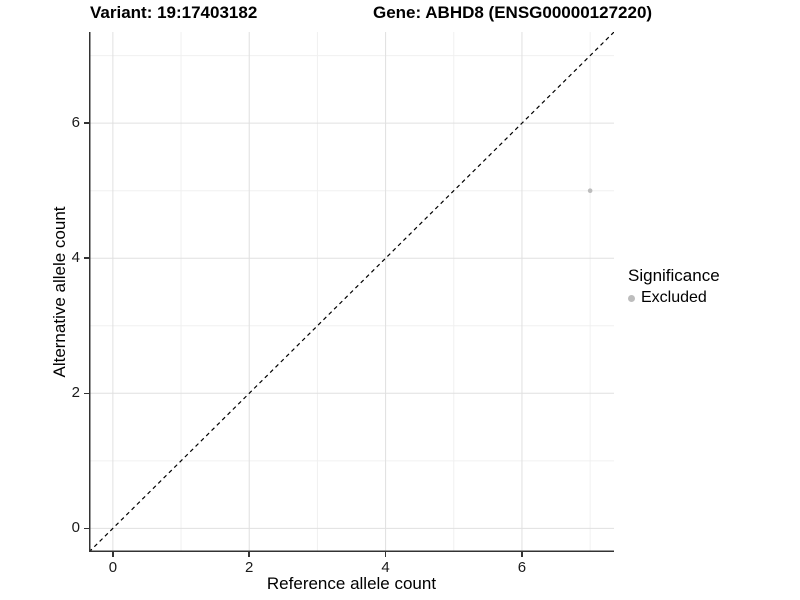  What do you see at coordinates (513, 12) in the screenshot?
I see `plot-title-gene: Gene: ABHD8 (ENSG00000127220)` at bounding box center [513, 12].